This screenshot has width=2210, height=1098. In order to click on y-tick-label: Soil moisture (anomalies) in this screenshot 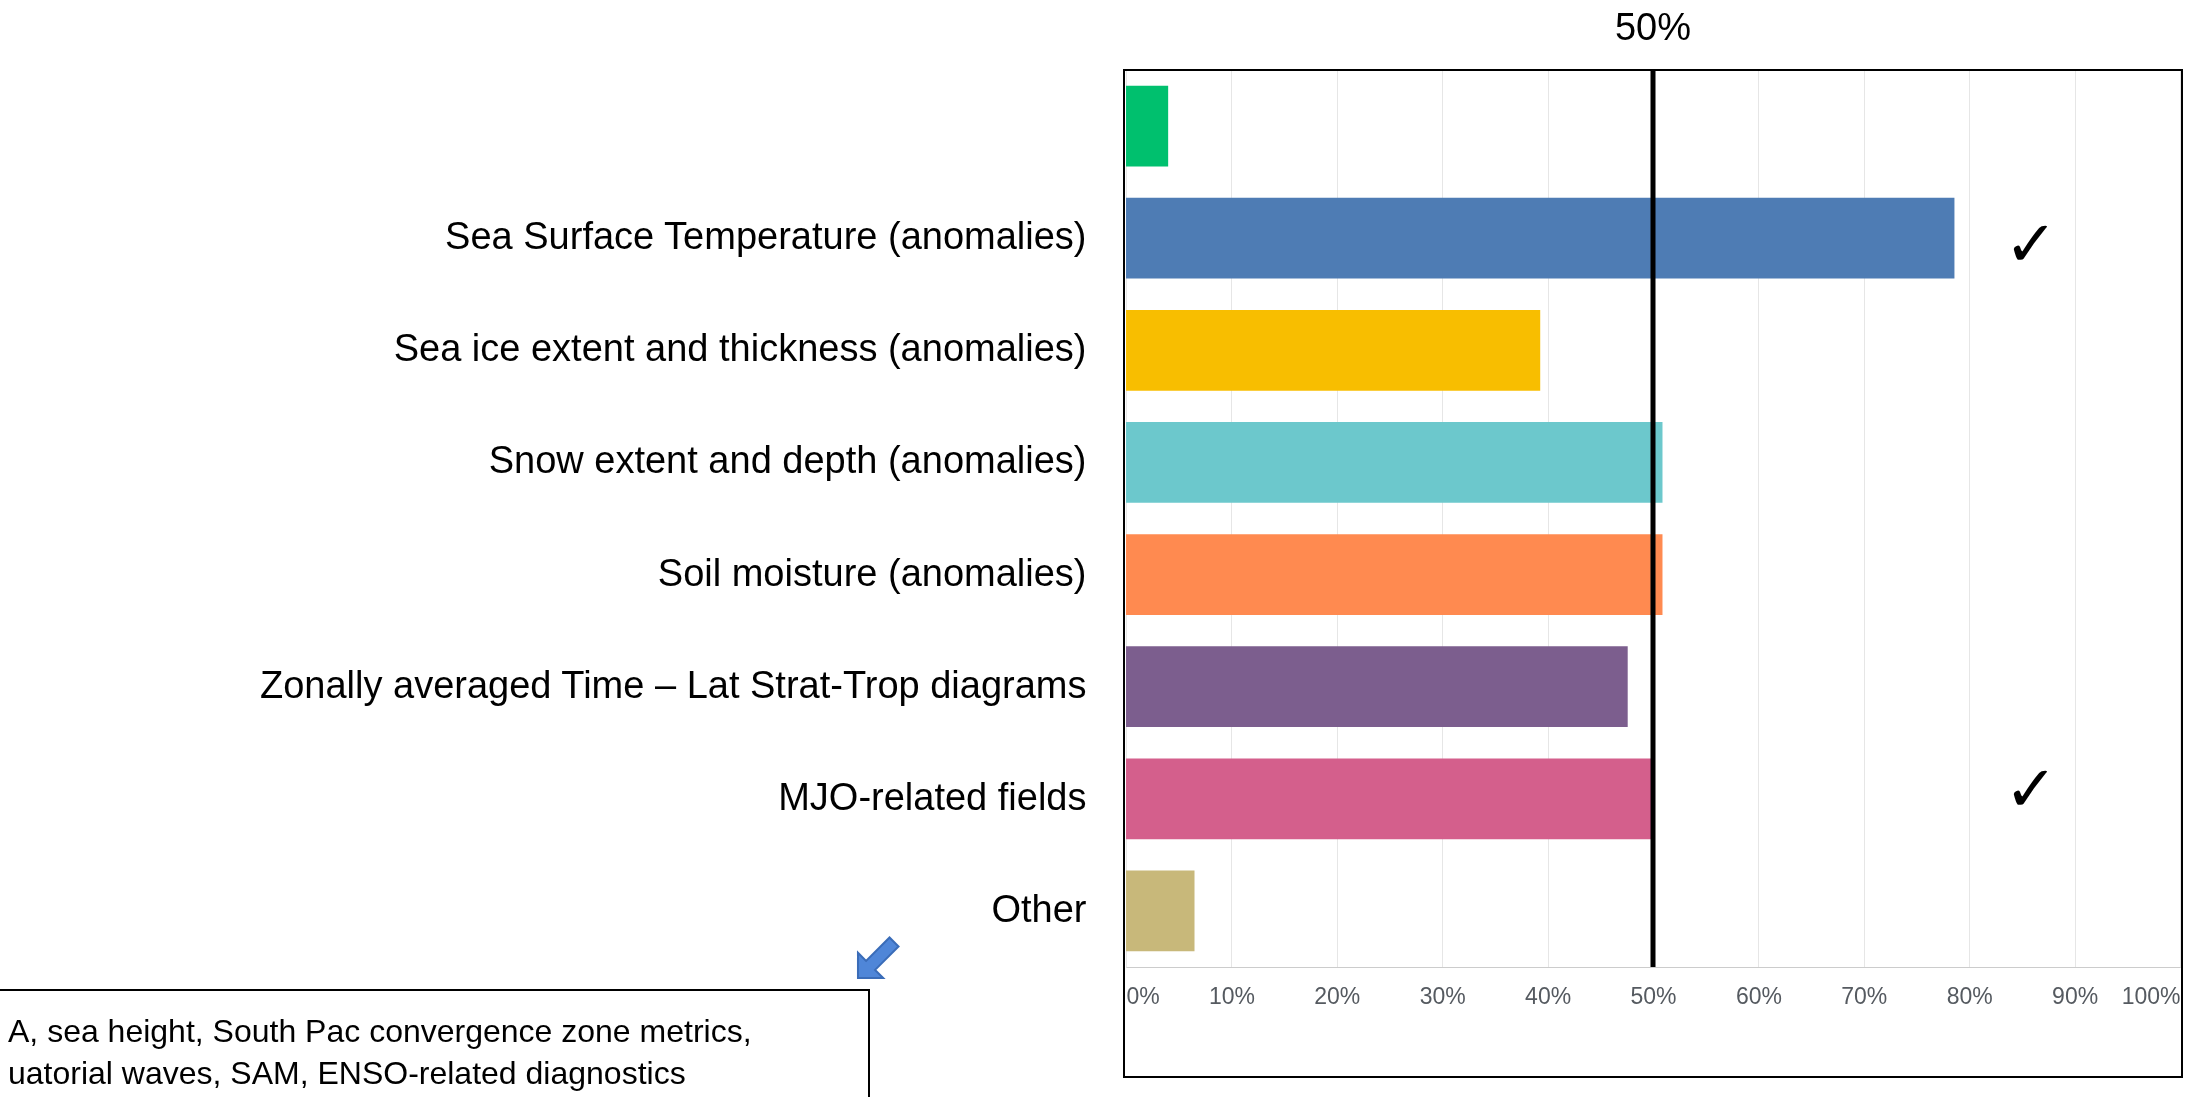, I will do `click(872, 572)`.